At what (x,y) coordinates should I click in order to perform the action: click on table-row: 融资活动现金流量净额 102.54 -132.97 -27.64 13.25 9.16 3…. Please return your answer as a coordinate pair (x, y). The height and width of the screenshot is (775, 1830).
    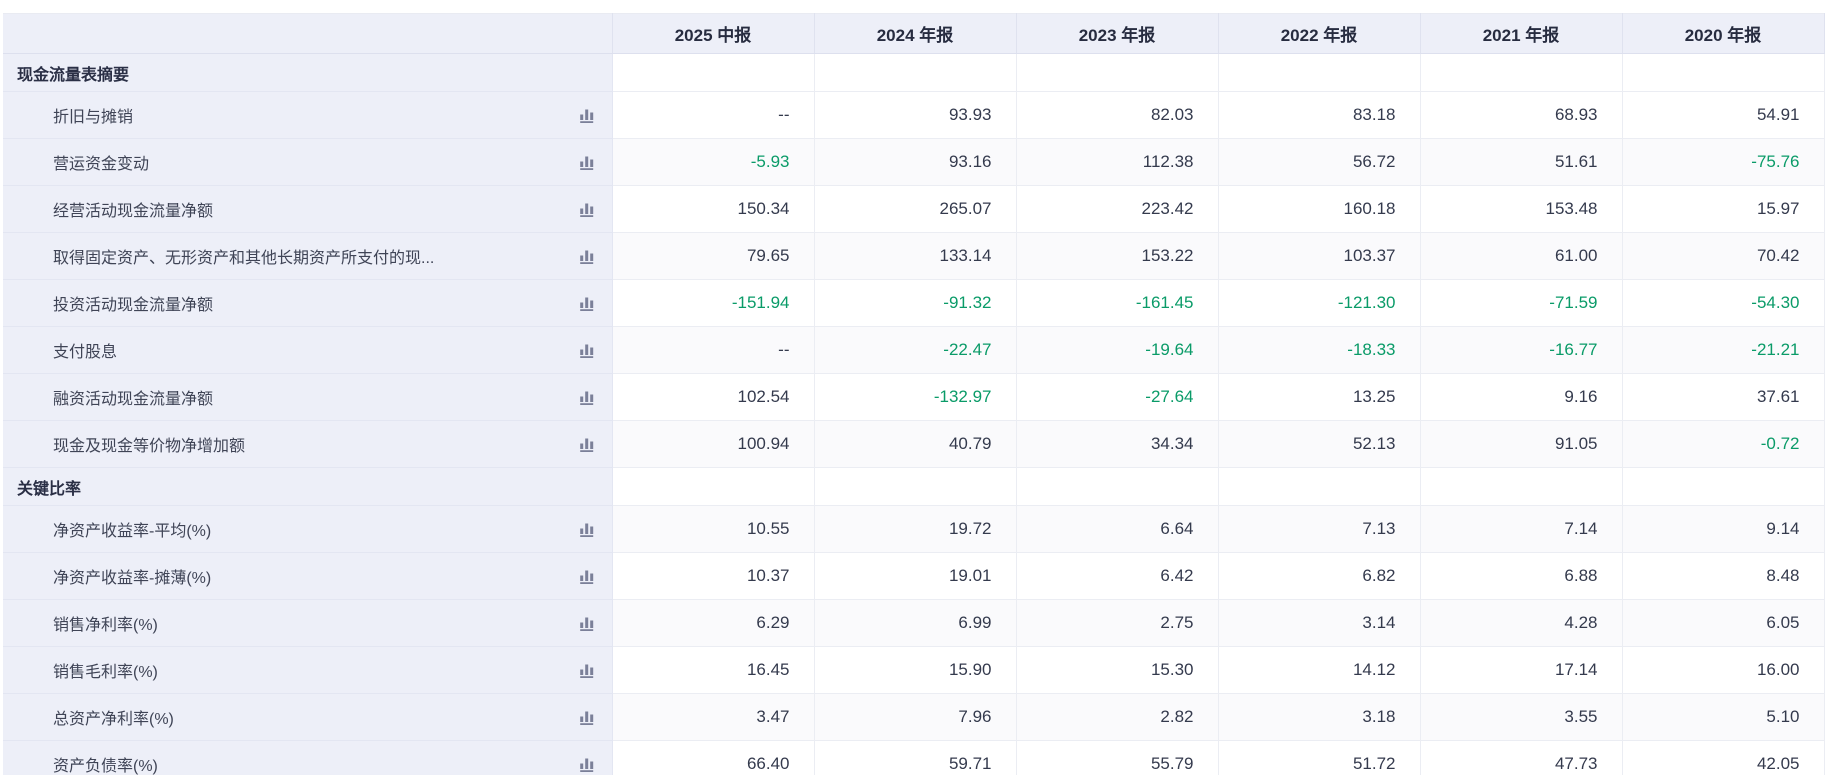
    Looking at the image, I should click on (914, 397).